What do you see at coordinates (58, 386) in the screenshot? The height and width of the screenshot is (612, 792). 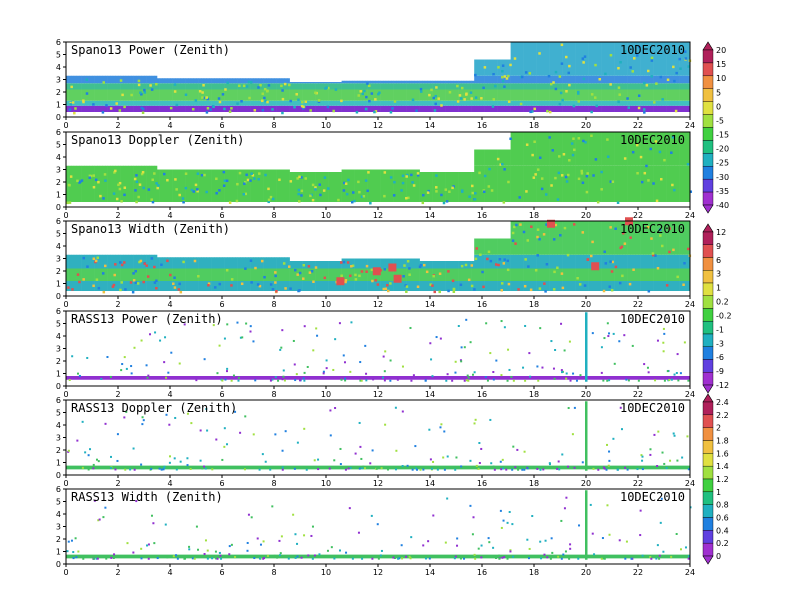 I see `y-tick-label: 0` at bounding box center [58, 386].